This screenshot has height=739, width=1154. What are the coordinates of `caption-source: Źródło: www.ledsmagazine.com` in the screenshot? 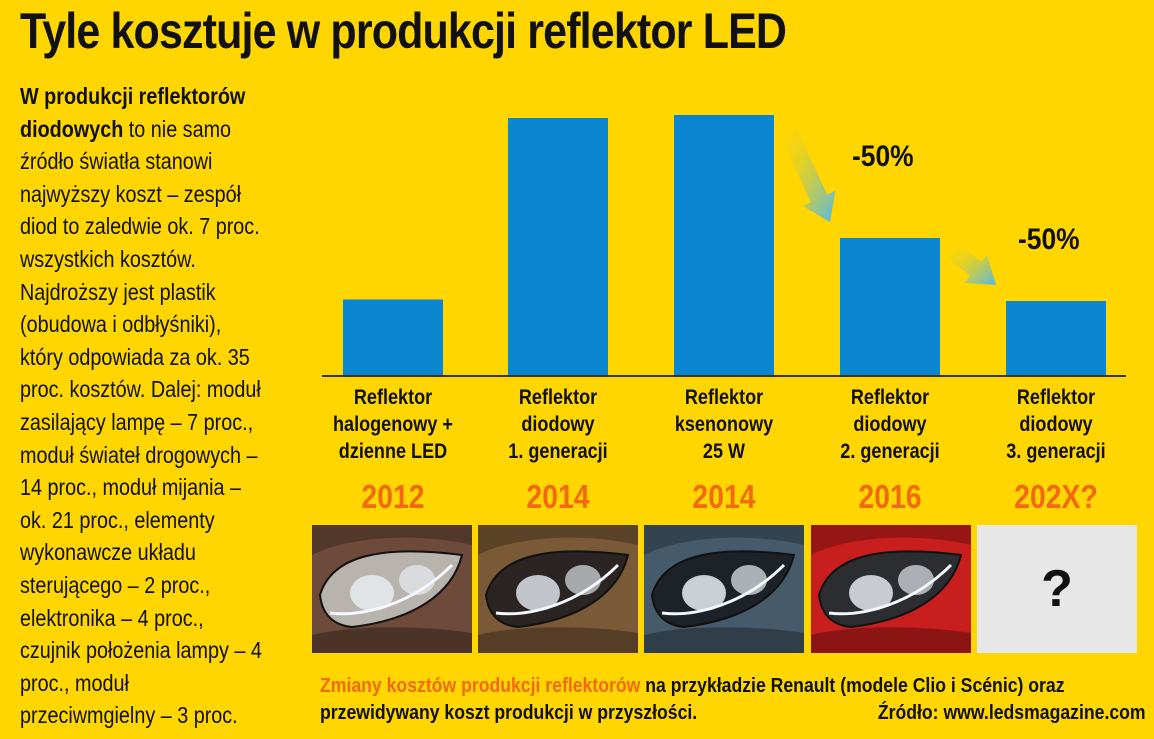 It's located at (1011, 712).